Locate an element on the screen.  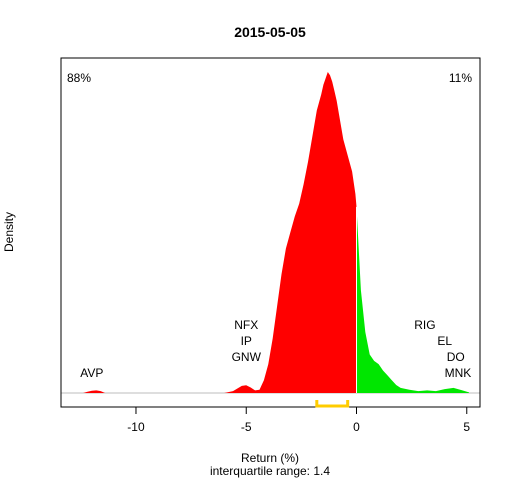
x-tick-label: -5 is located at coordinates (246, 427).